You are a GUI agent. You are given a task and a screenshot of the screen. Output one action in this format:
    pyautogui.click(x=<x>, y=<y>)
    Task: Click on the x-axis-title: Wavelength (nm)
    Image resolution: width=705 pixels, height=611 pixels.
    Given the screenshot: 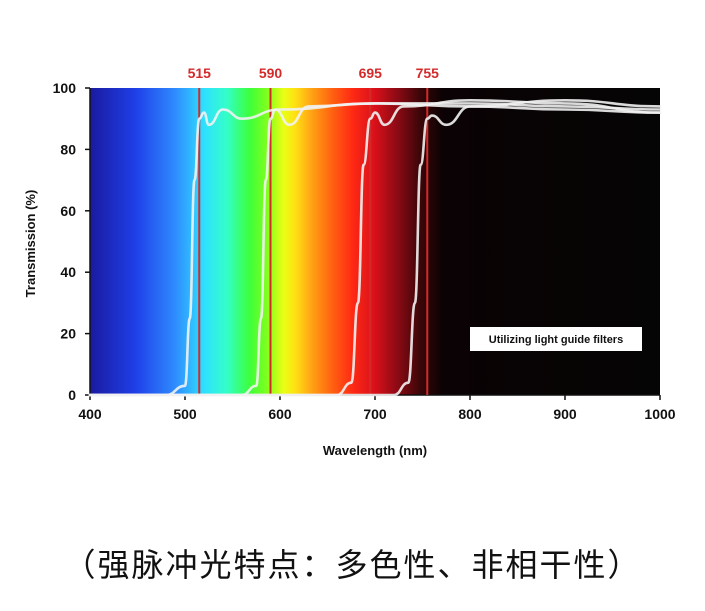 What is the action you would take?
    pyautogui.click(x=375, y=450)
    